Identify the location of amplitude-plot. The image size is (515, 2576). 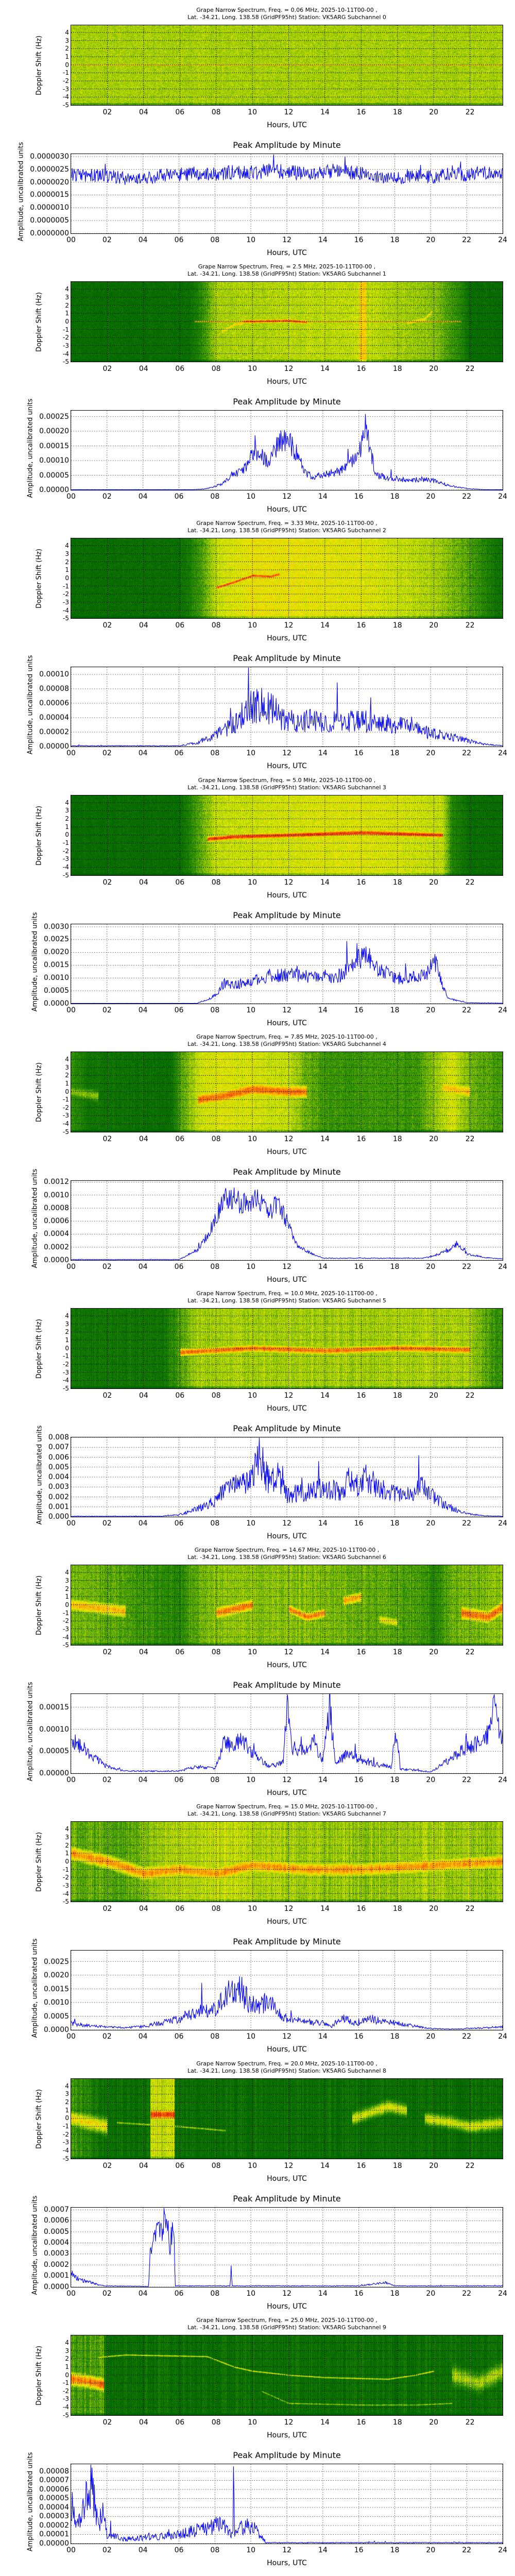
(287, 963).